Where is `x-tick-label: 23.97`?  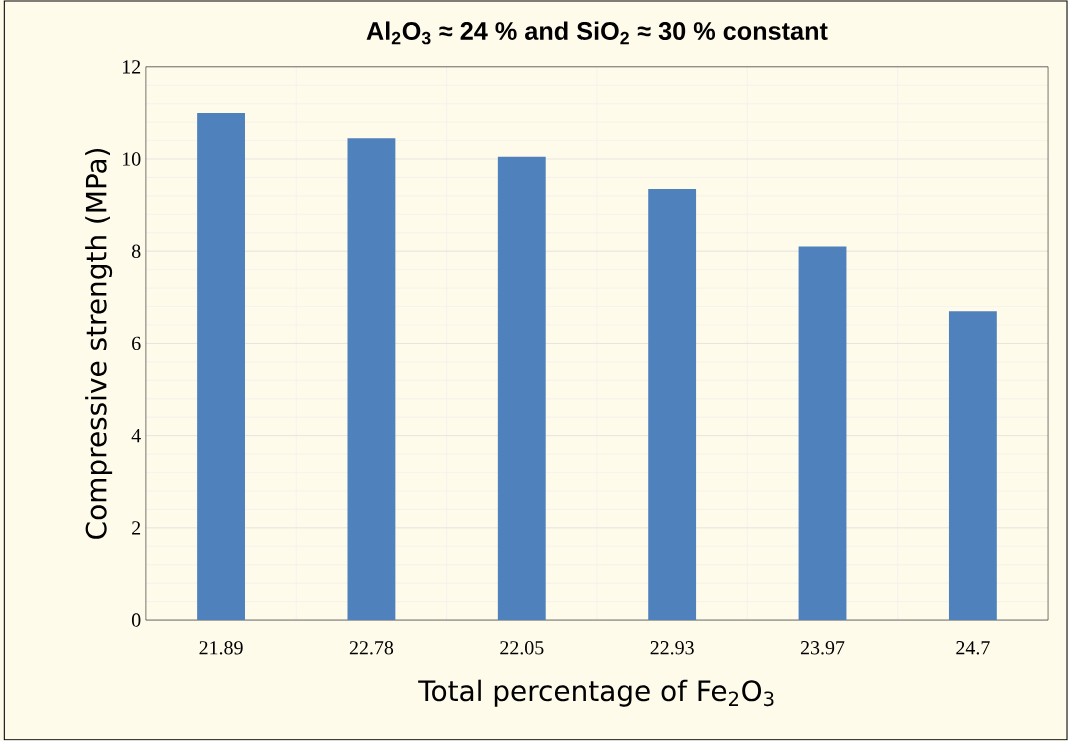
x-tick-label: 23.97 is located at coordinates (822, 648).